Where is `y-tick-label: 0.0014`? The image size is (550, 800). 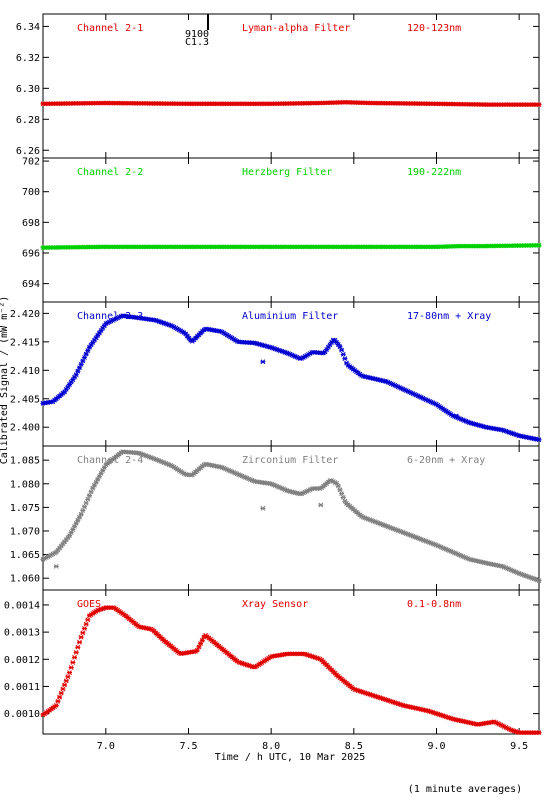 y-tick-label: 0.0014 is located at coordinates (22, 605).